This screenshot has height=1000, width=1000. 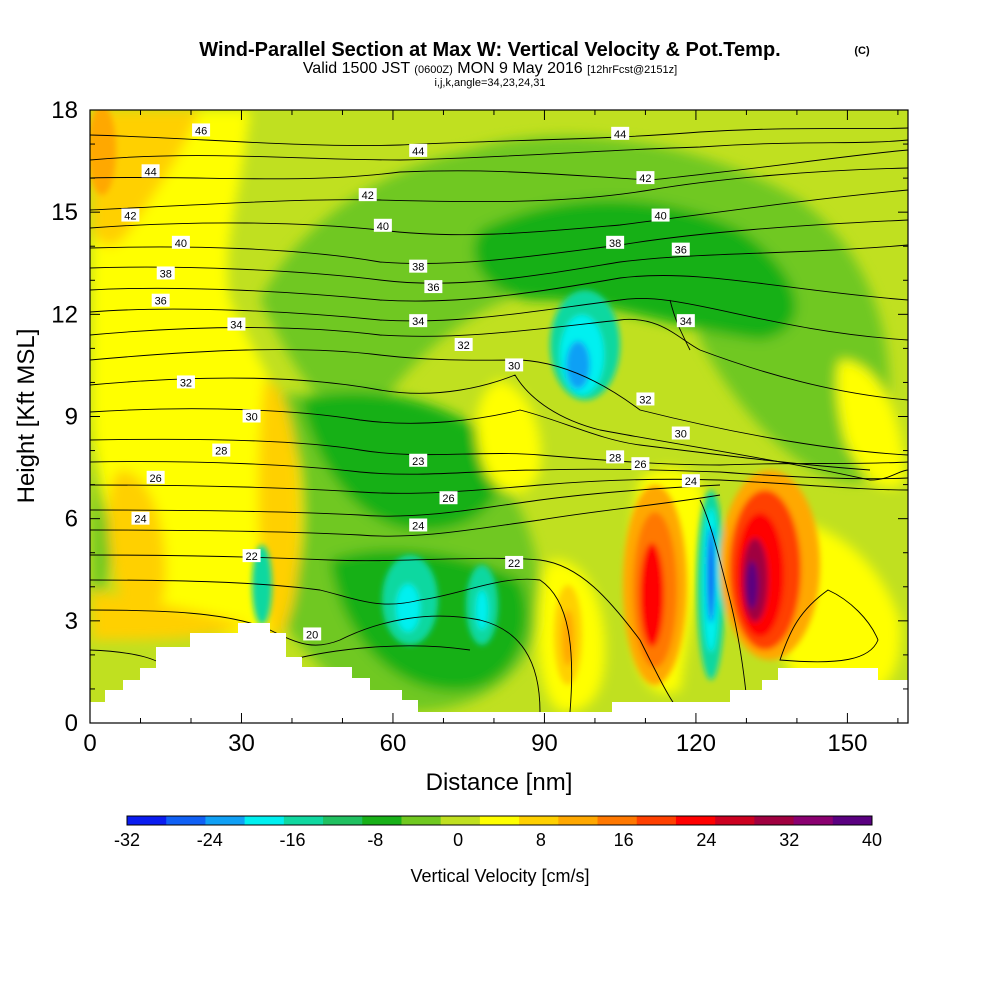 What do you see at coordinates (568, 638) in the screenshot?
I see `updraft-core-94-inner` at bounding box center [568, 638].